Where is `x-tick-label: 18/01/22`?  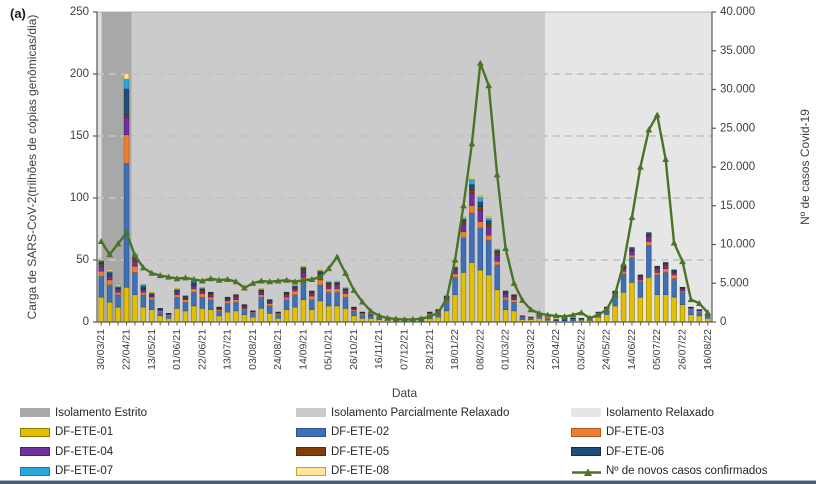
x-tick-label: 18/01/22 is located at coordinates (455, 349).